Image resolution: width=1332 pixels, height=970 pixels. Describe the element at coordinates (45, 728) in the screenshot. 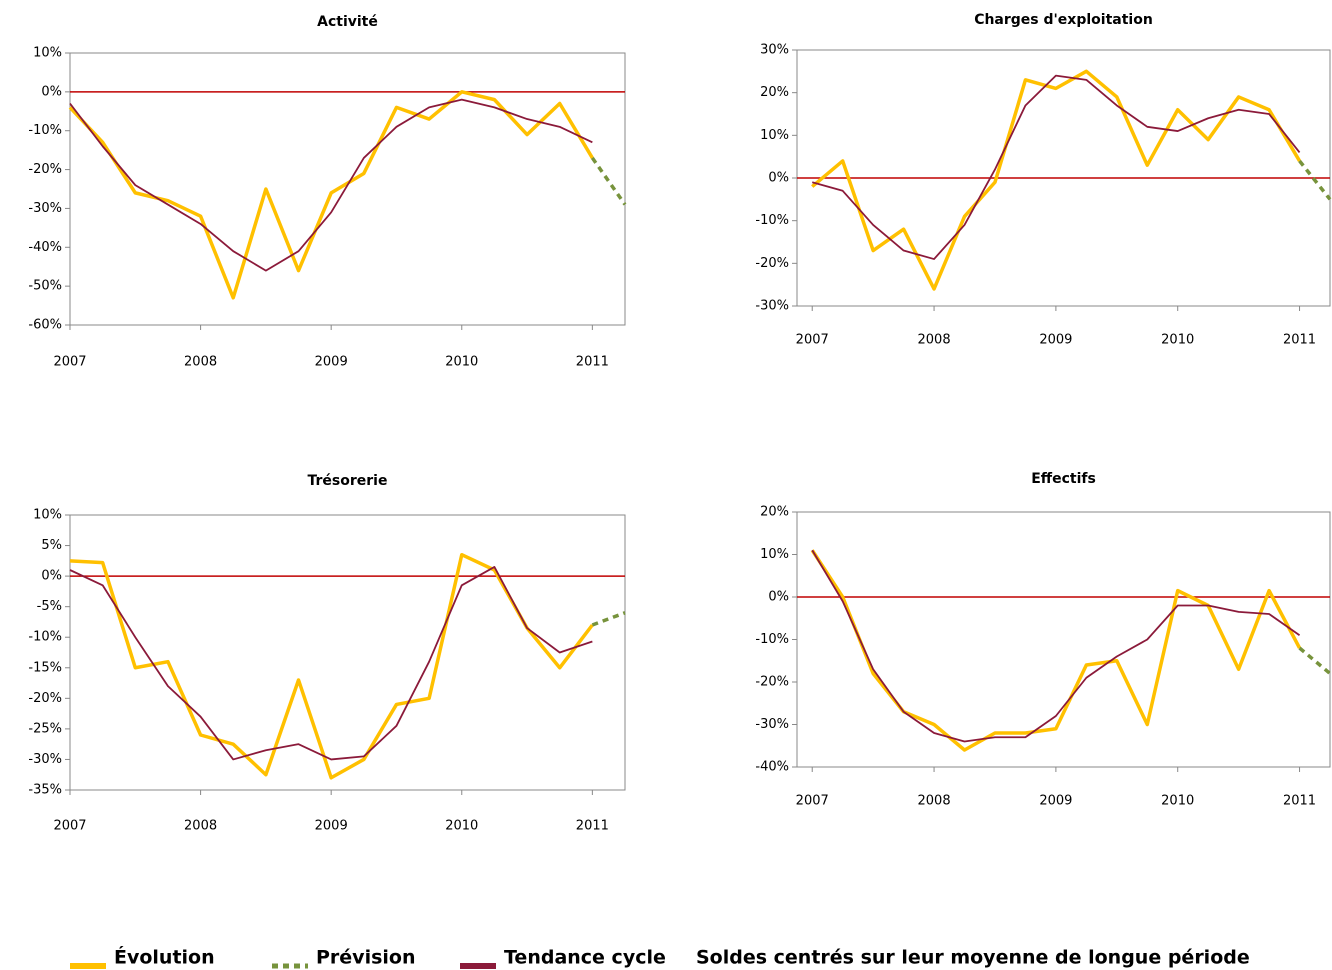

I see `y-tick-label: -25%` at that location.